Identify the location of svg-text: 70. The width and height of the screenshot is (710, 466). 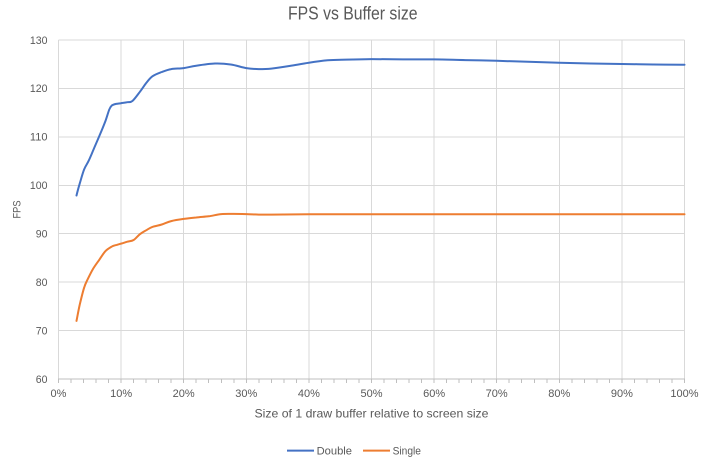
(42, 331).